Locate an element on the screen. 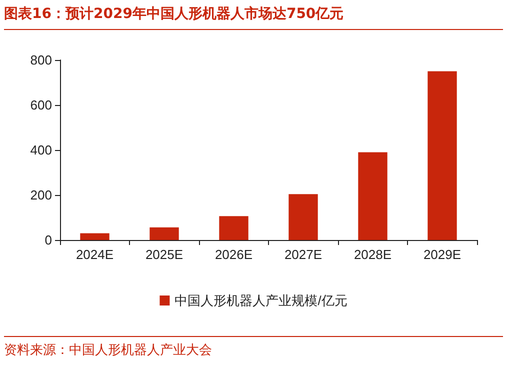 Image resolution: width=507 pixels, height=389 pixels. text: 资料来源：中国人形机器人产业大会 is located at coordinates (253, 348).